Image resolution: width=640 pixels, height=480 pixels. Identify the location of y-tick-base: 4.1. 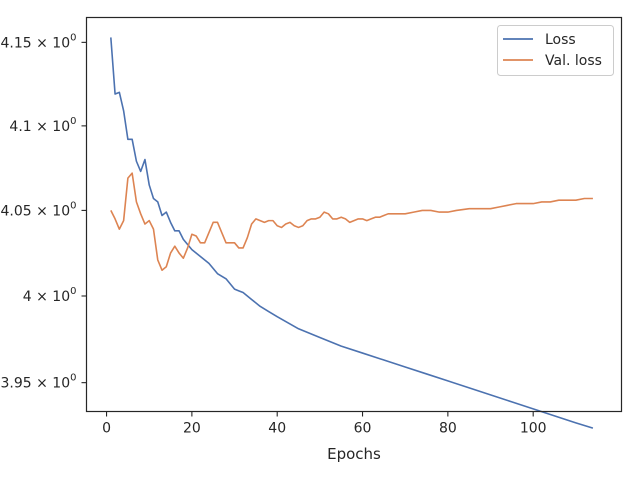
(20, 127).